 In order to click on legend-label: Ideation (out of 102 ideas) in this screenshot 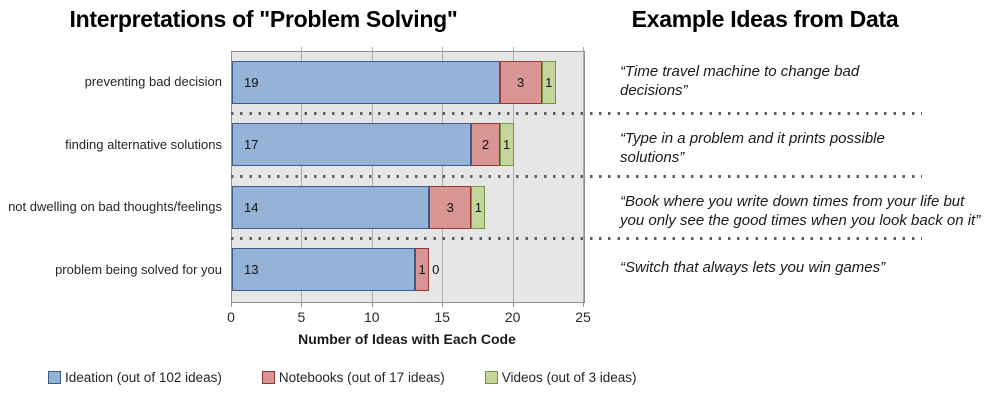, I will do `click(143, 377)`.